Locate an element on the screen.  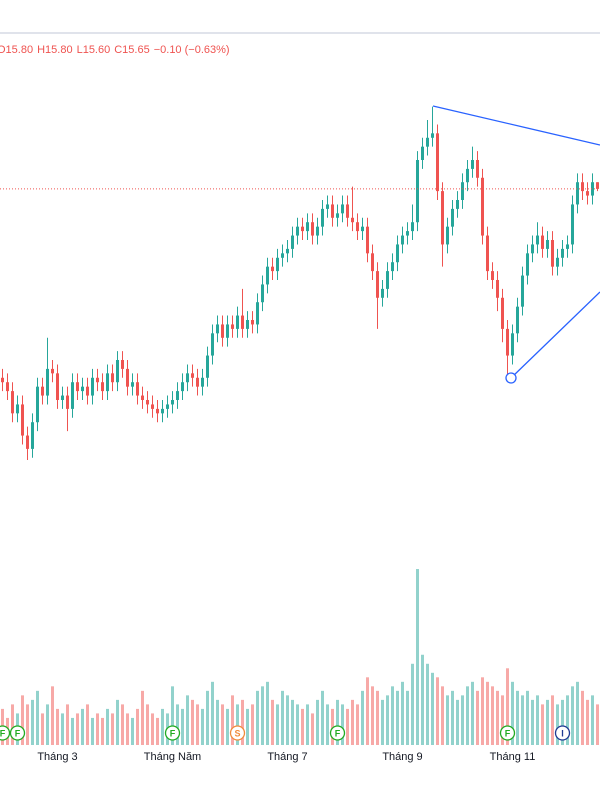
ohlc-legend: O15.80 H15.80 L15.60 C15.65 −0.10 (−0.63%) is located at coordinates (115, 50).